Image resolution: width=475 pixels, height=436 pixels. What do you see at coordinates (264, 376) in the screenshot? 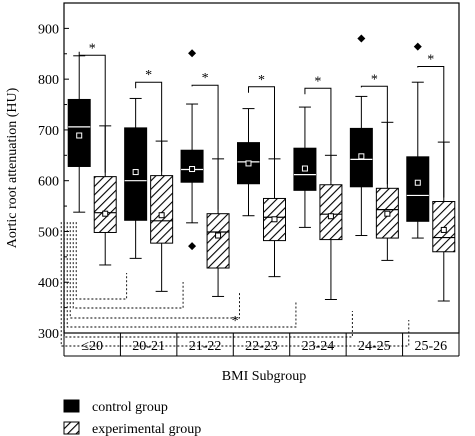
I see `x-axis-label: BMI Subgroup` at bounding box center [264, 376].